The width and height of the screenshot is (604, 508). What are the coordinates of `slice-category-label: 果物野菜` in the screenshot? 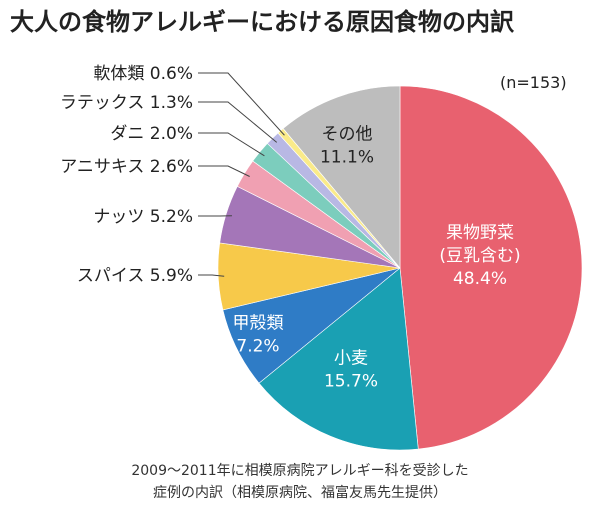 It's located at (480, 233).